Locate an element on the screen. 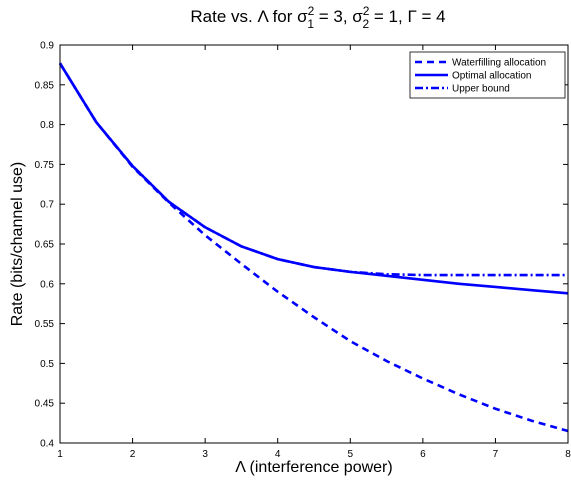 The width and height of the screenshot is (571, 480). y-tick-label: 0.8 is located at coordinates (47, 125).